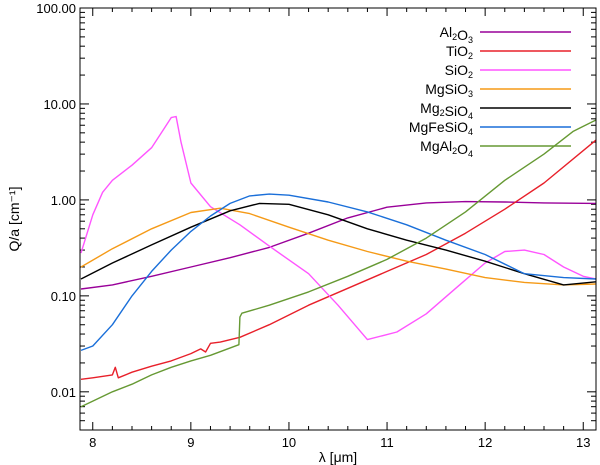 This screenshot has width=600, height=465. What do you see at coordinates (449, 90) in the screenshot?
I see `legend-label: MgSiO3` at bounding box center [449, 90].